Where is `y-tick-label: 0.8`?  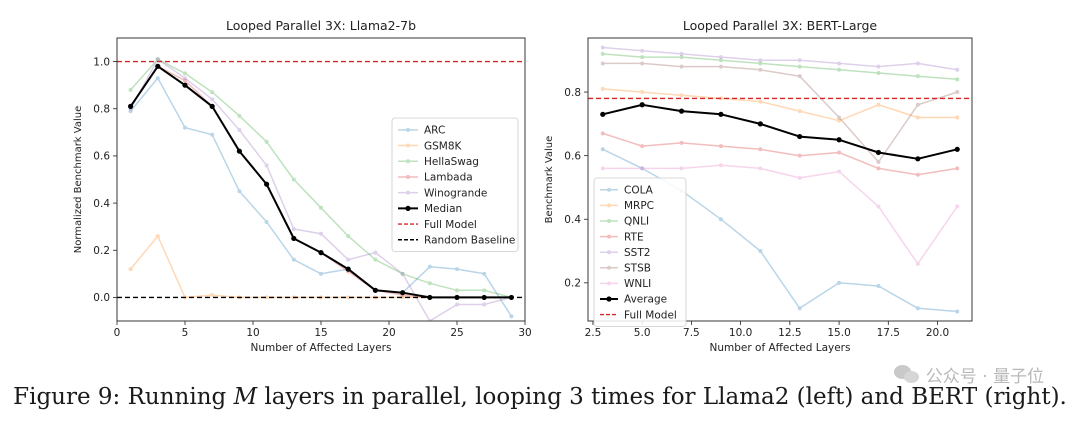 y-tick-label: 0.8 is located at coordinates (572, 93).